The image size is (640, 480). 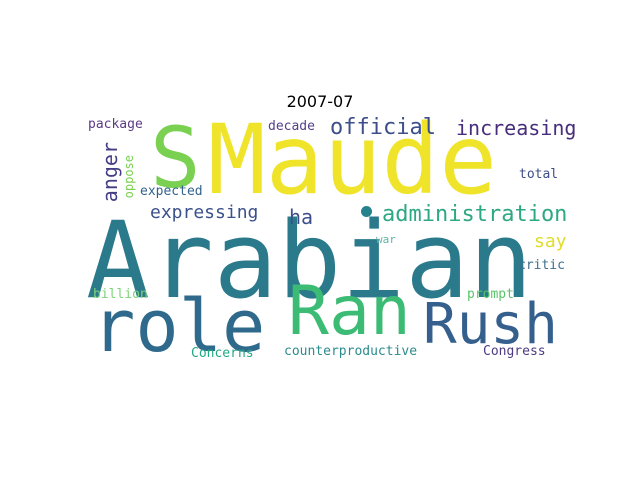 What do you see at coordinates (514, 351) in the screenshot?
I see `word-congress: Congress` at bounding box center [514, 351].